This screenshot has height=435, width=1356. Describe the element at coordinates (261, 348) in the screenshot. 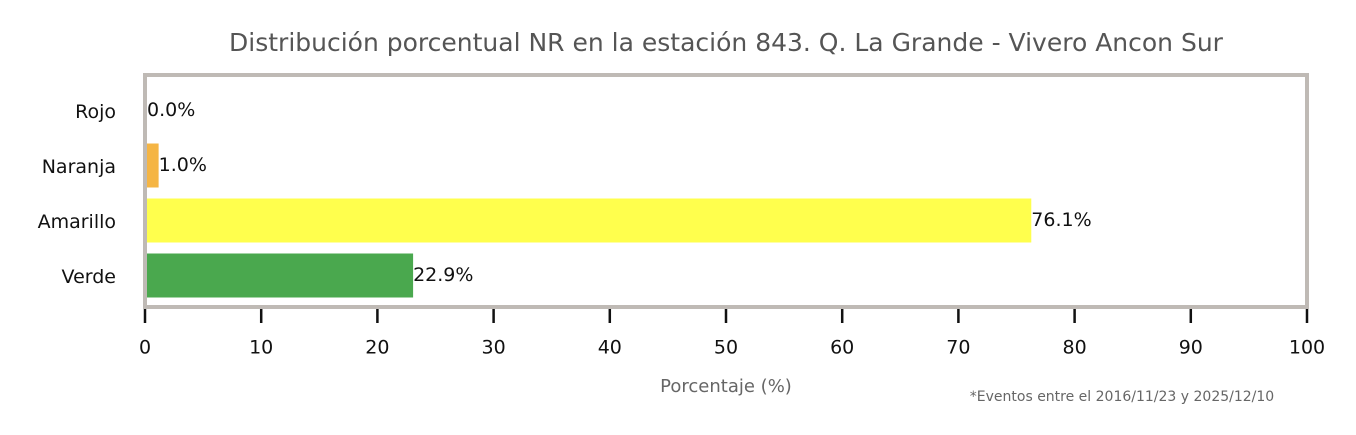

I see `x-tick-label: 10` at that location.